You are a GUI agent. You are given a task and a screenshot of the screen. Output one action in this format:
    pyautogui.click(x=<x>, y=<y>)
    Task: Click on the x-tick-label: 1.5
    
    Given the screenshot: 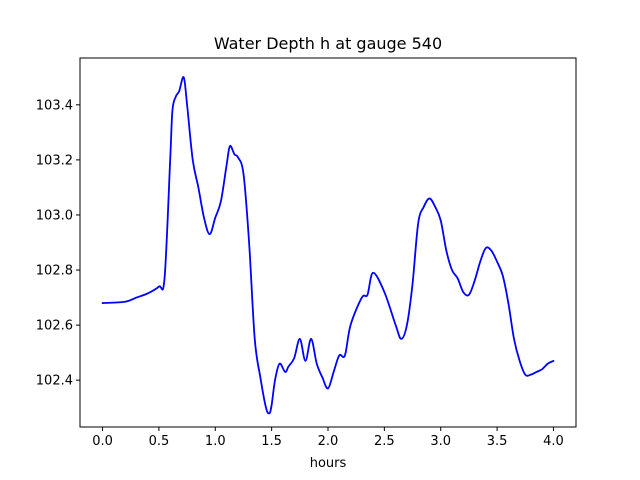 What is the action you would take?
    pyautogui.click(x=271, y=441)
    